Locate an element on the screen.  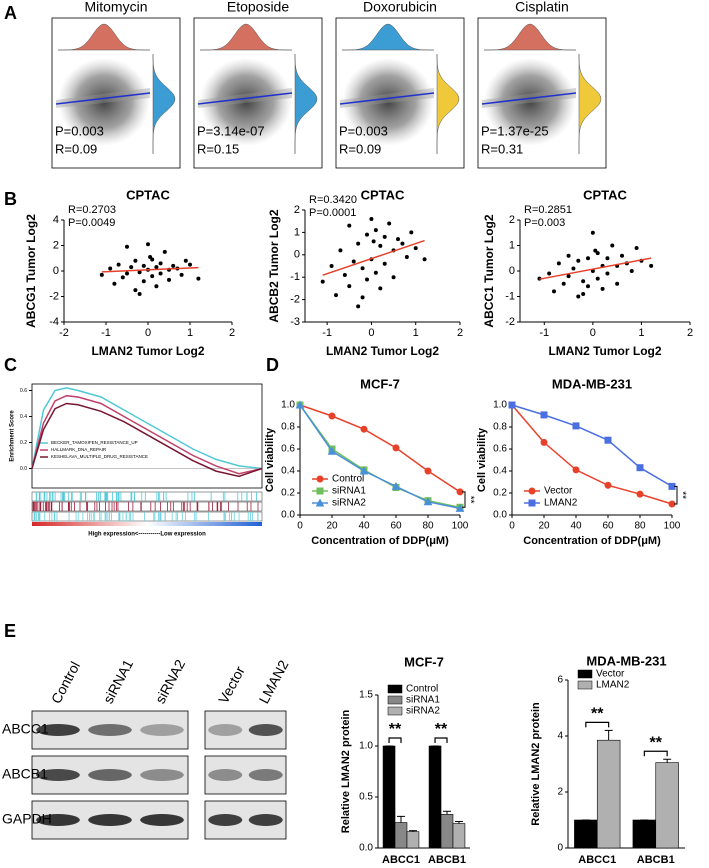
x-axis-label: LMAN2 Tumor Log2 is located at coordinates (382, 351).